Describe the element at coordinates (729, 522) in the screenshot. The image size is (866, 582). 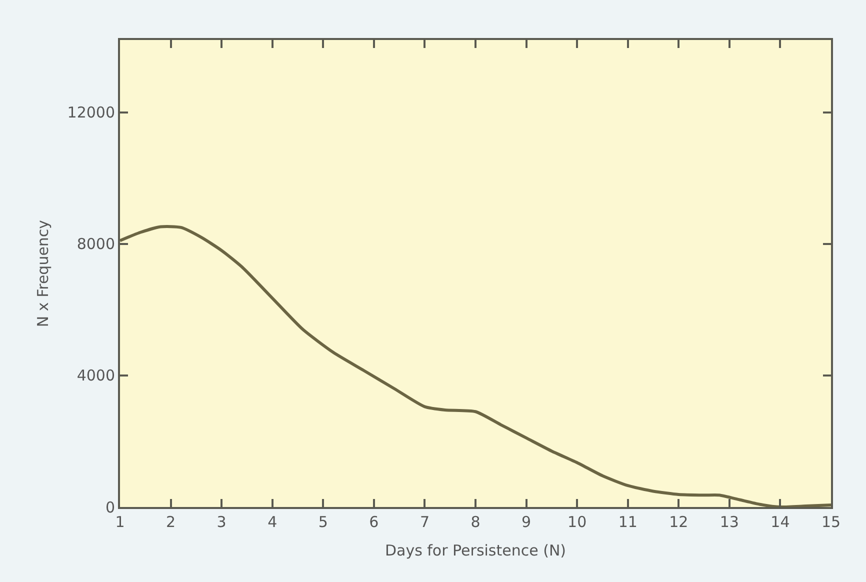
I see `x-tick-label: 13` at that location.